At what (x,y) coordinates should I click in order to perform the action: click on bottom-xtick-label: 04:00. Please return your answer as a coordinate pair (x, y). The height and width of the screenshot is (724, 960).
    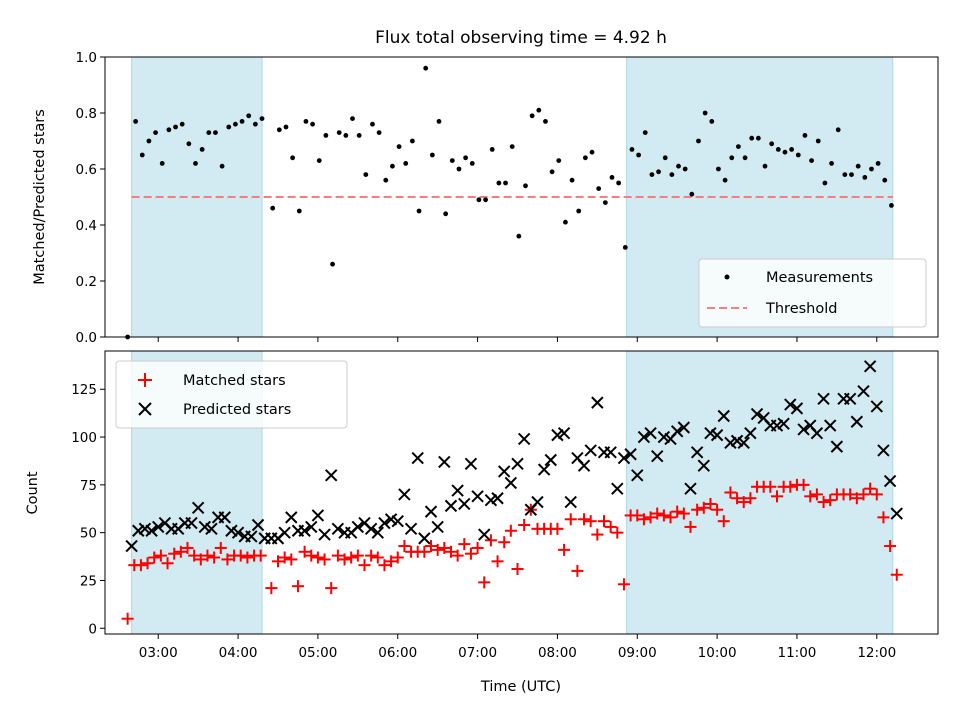
    Looking at the image, I should click on (238, 653).